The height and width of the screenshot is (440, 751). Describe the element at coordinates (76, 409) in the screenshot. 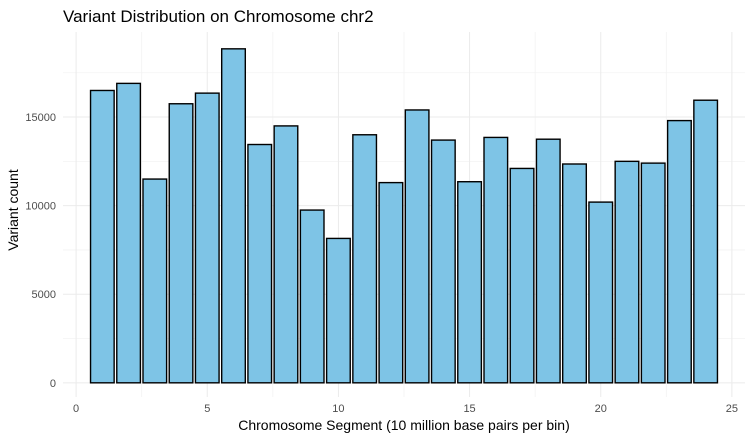

I see `x-tick-label: 0` at that location.